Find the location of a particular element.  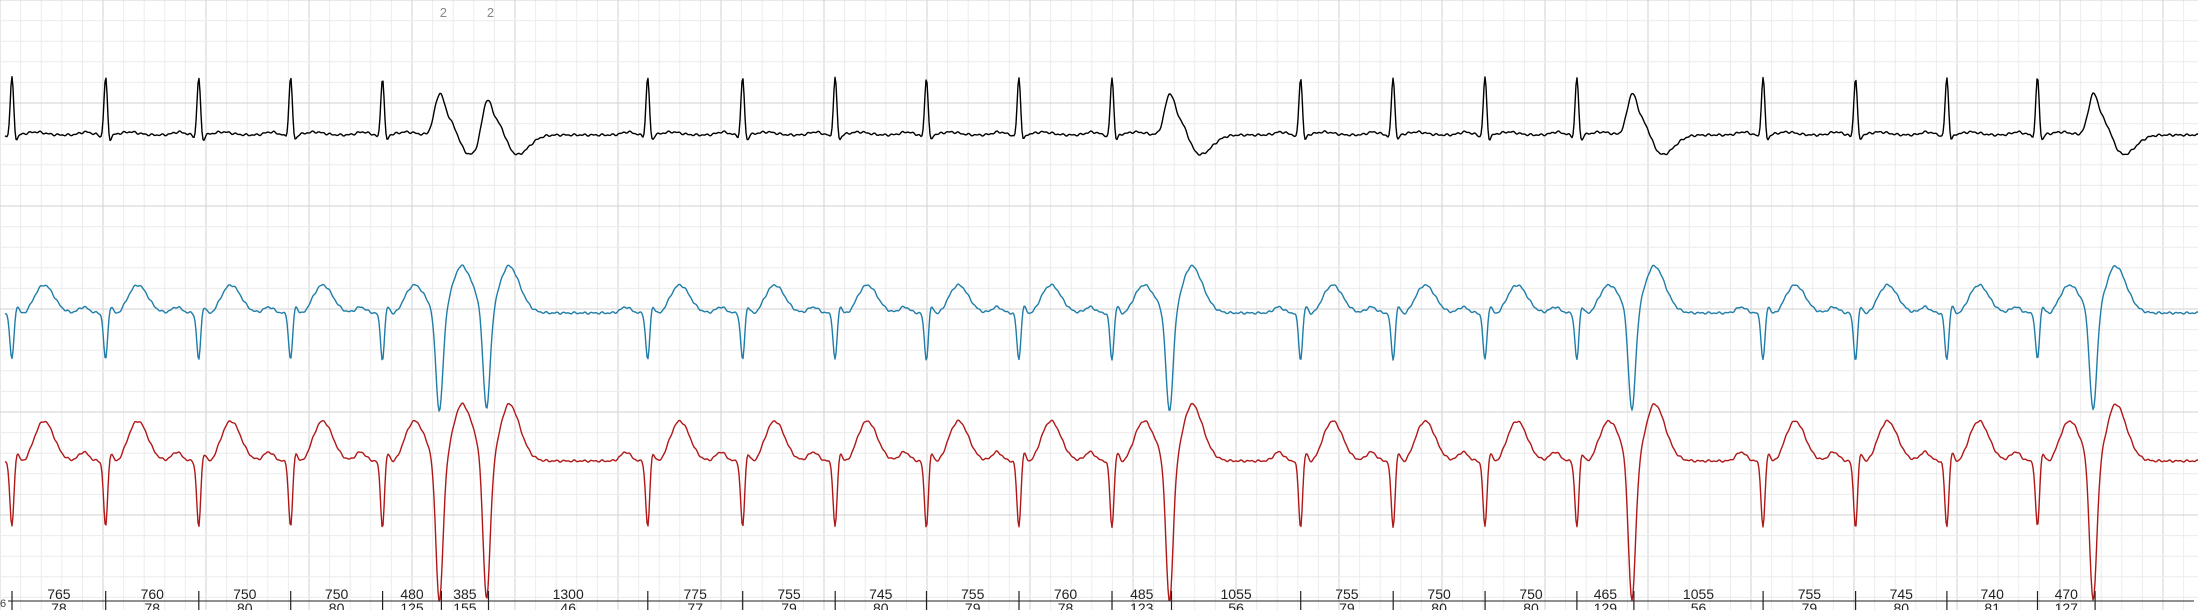

rr-interval-label: 740 is located at coordinates (1993, 594).